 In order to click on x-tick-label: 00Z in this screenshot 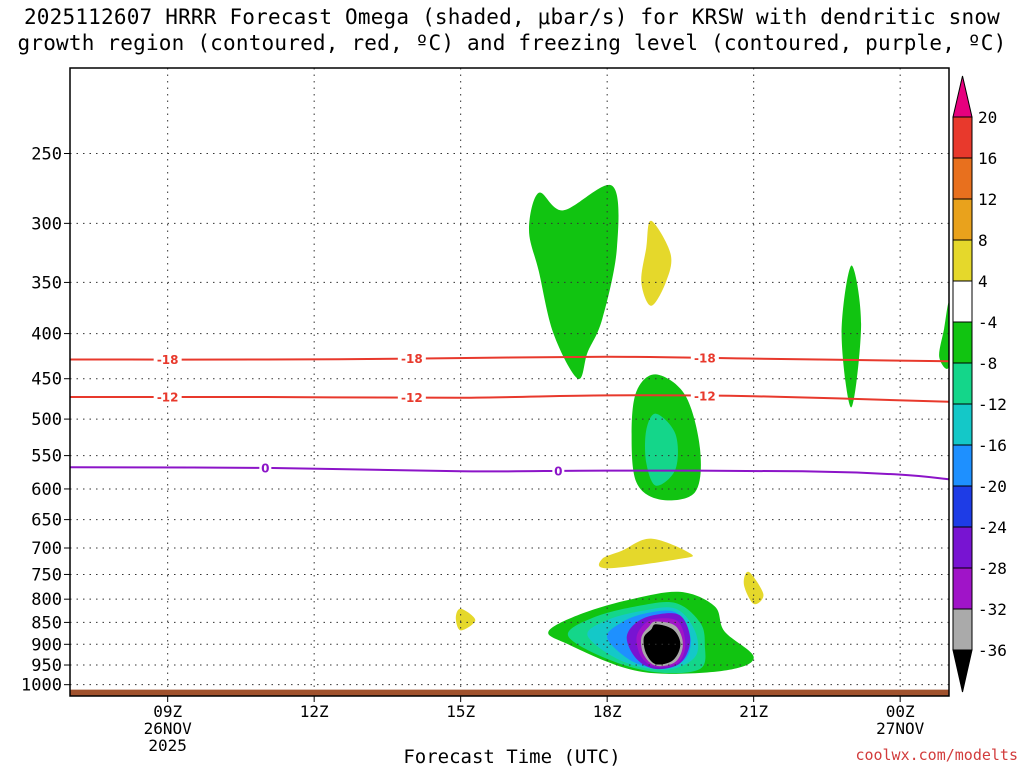, I will do `click(900, 711)`.